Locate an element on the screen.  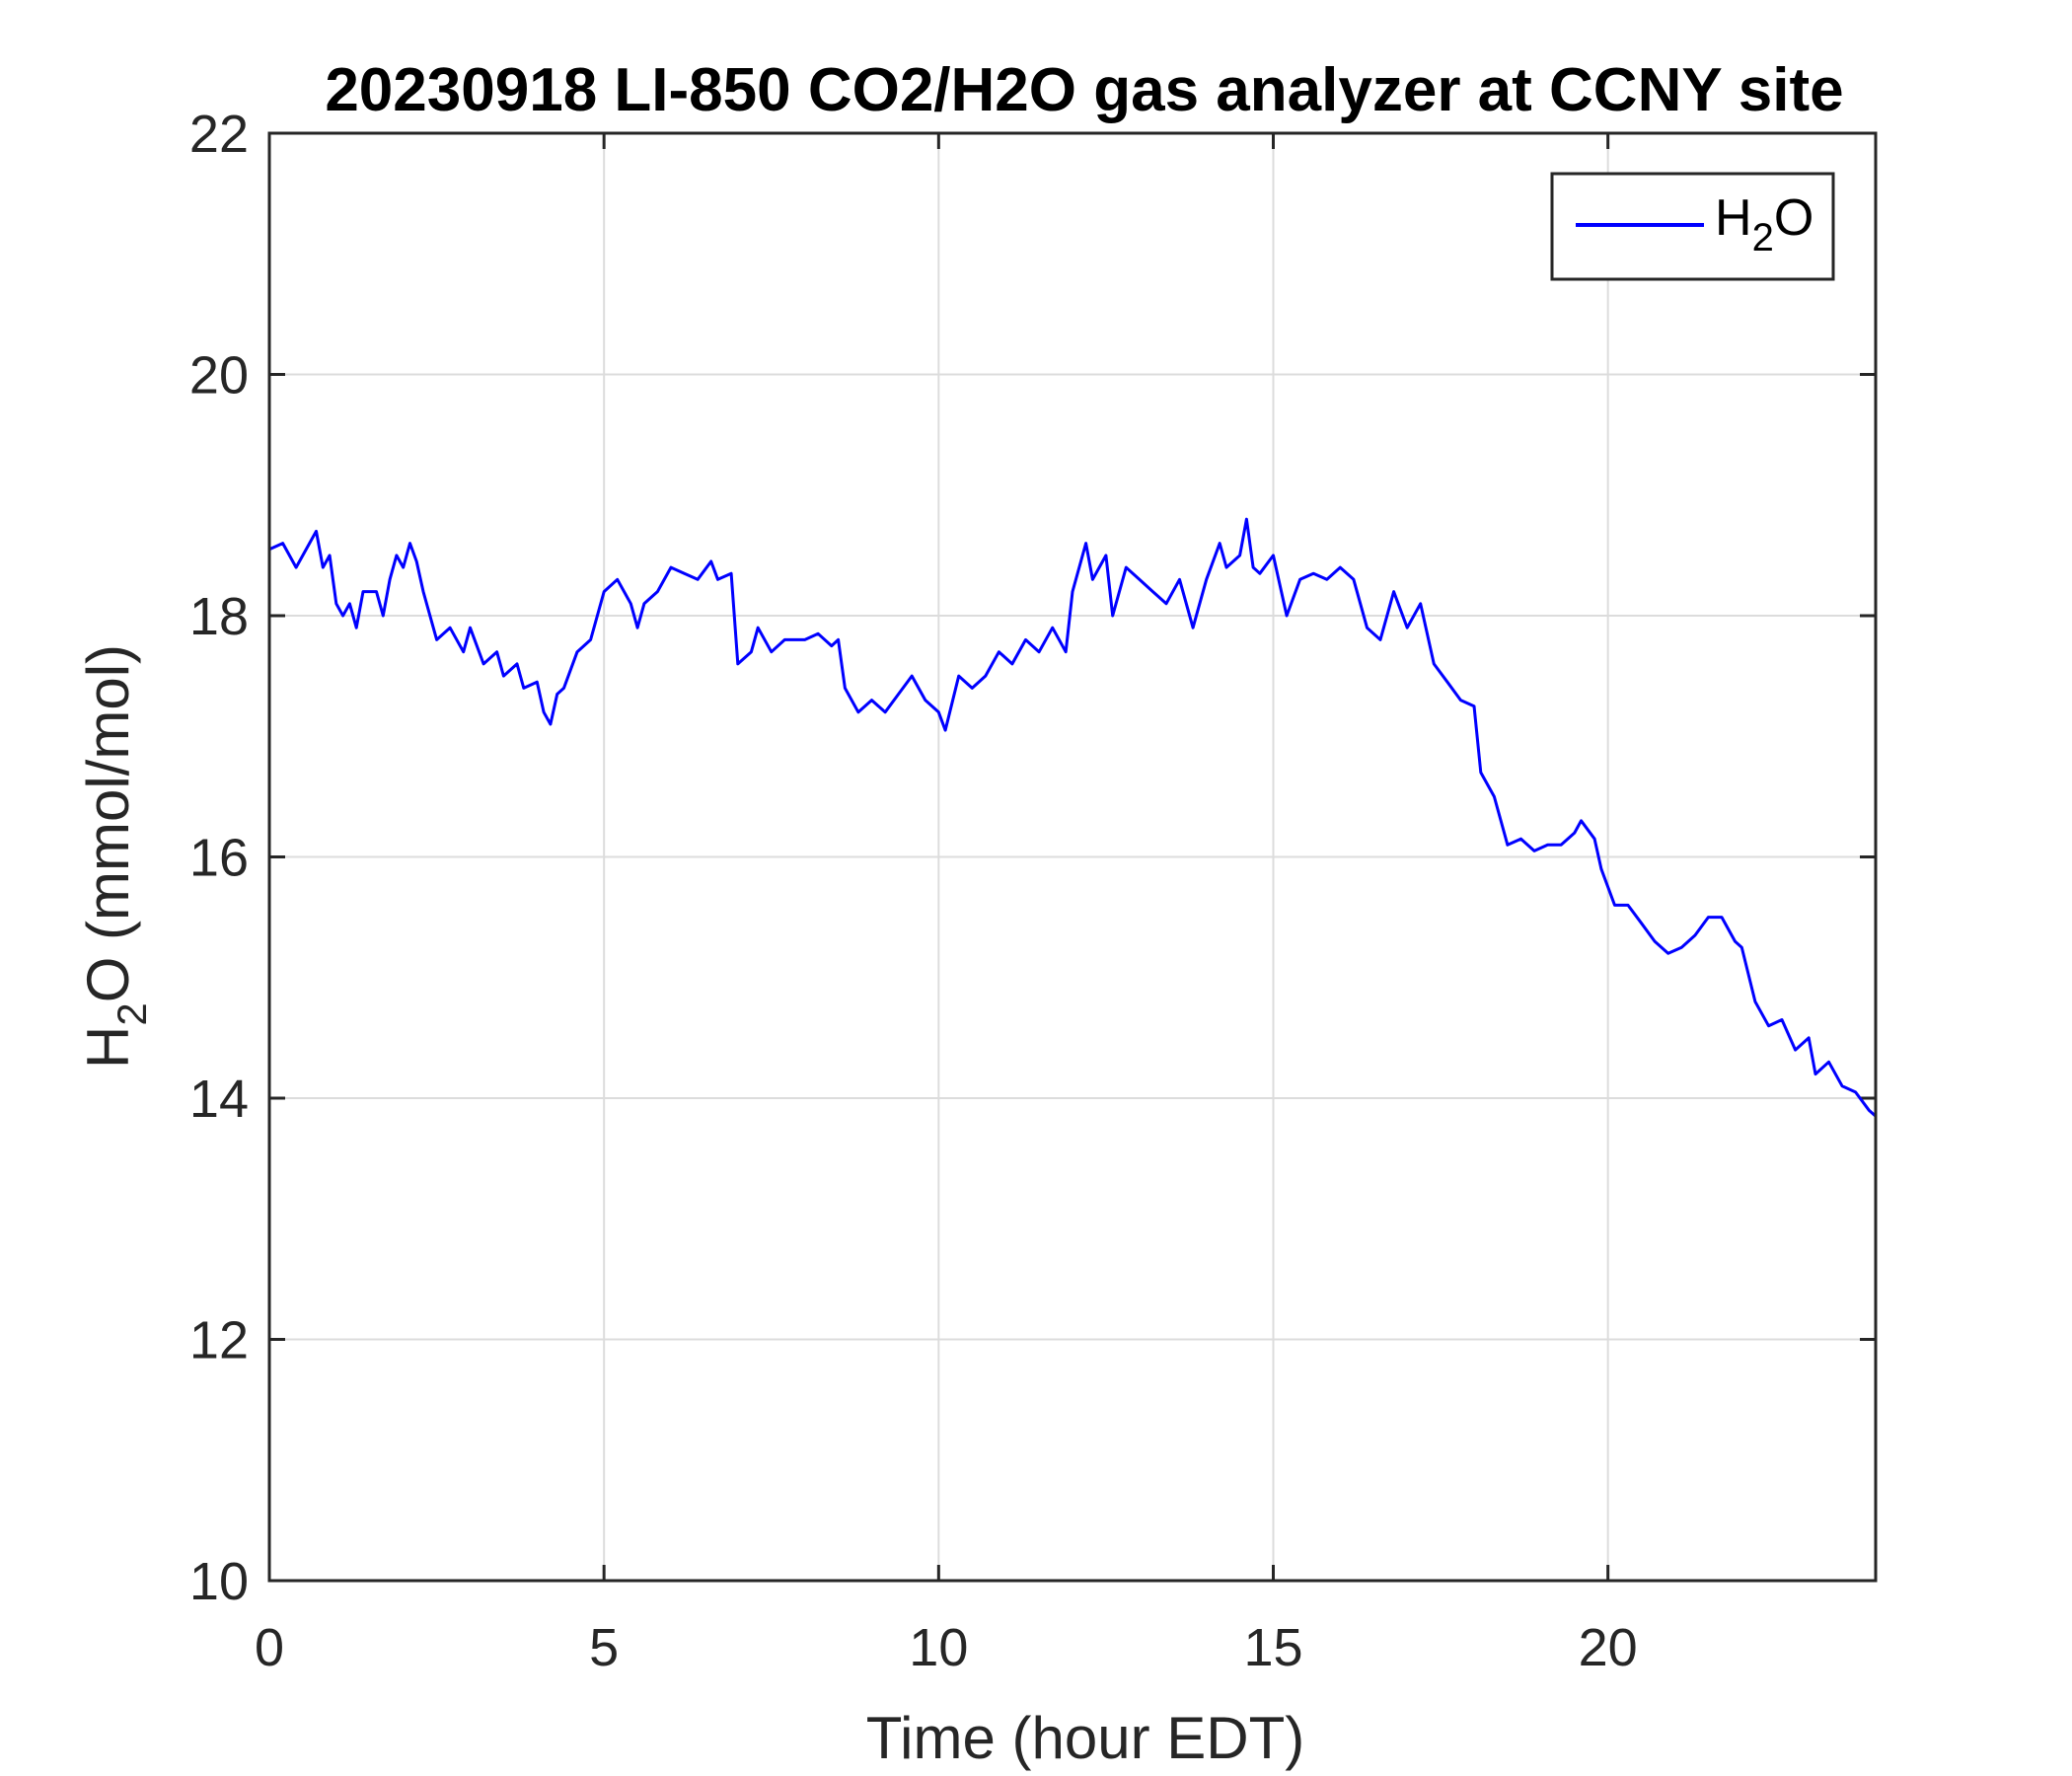
y-tick-label: 10 is located at coordinates (219, 1581).